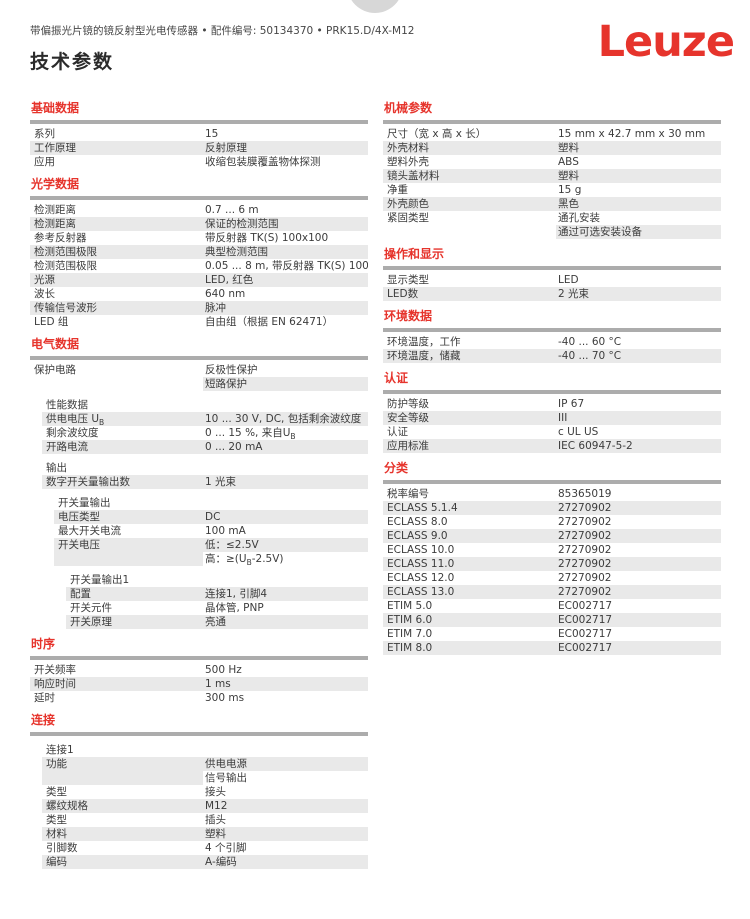 The height and width of the screenshot is (919, 750). I want to click on spec-label: 工作原理, so click(116, 148).